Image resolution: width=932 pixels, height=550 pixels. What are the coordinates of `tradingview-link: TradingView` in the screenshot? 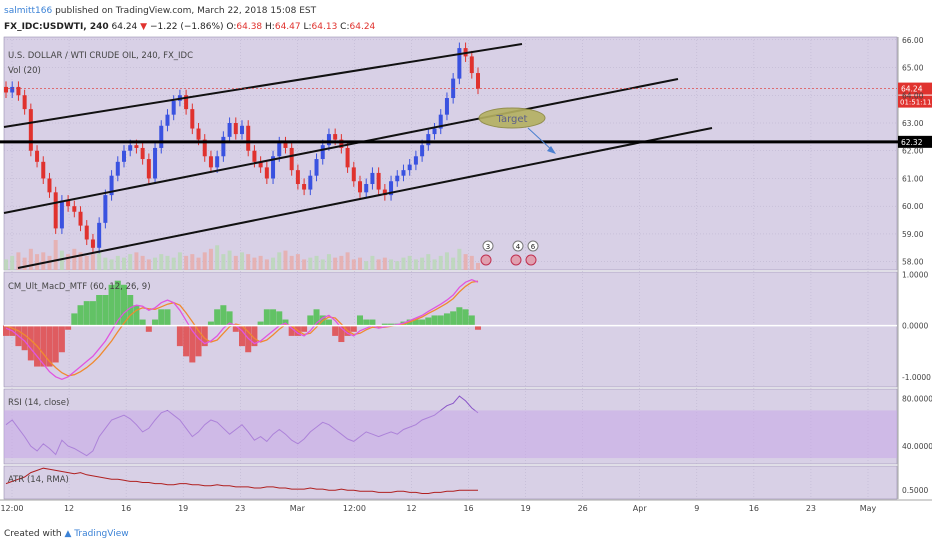 It's located at (101, 534).